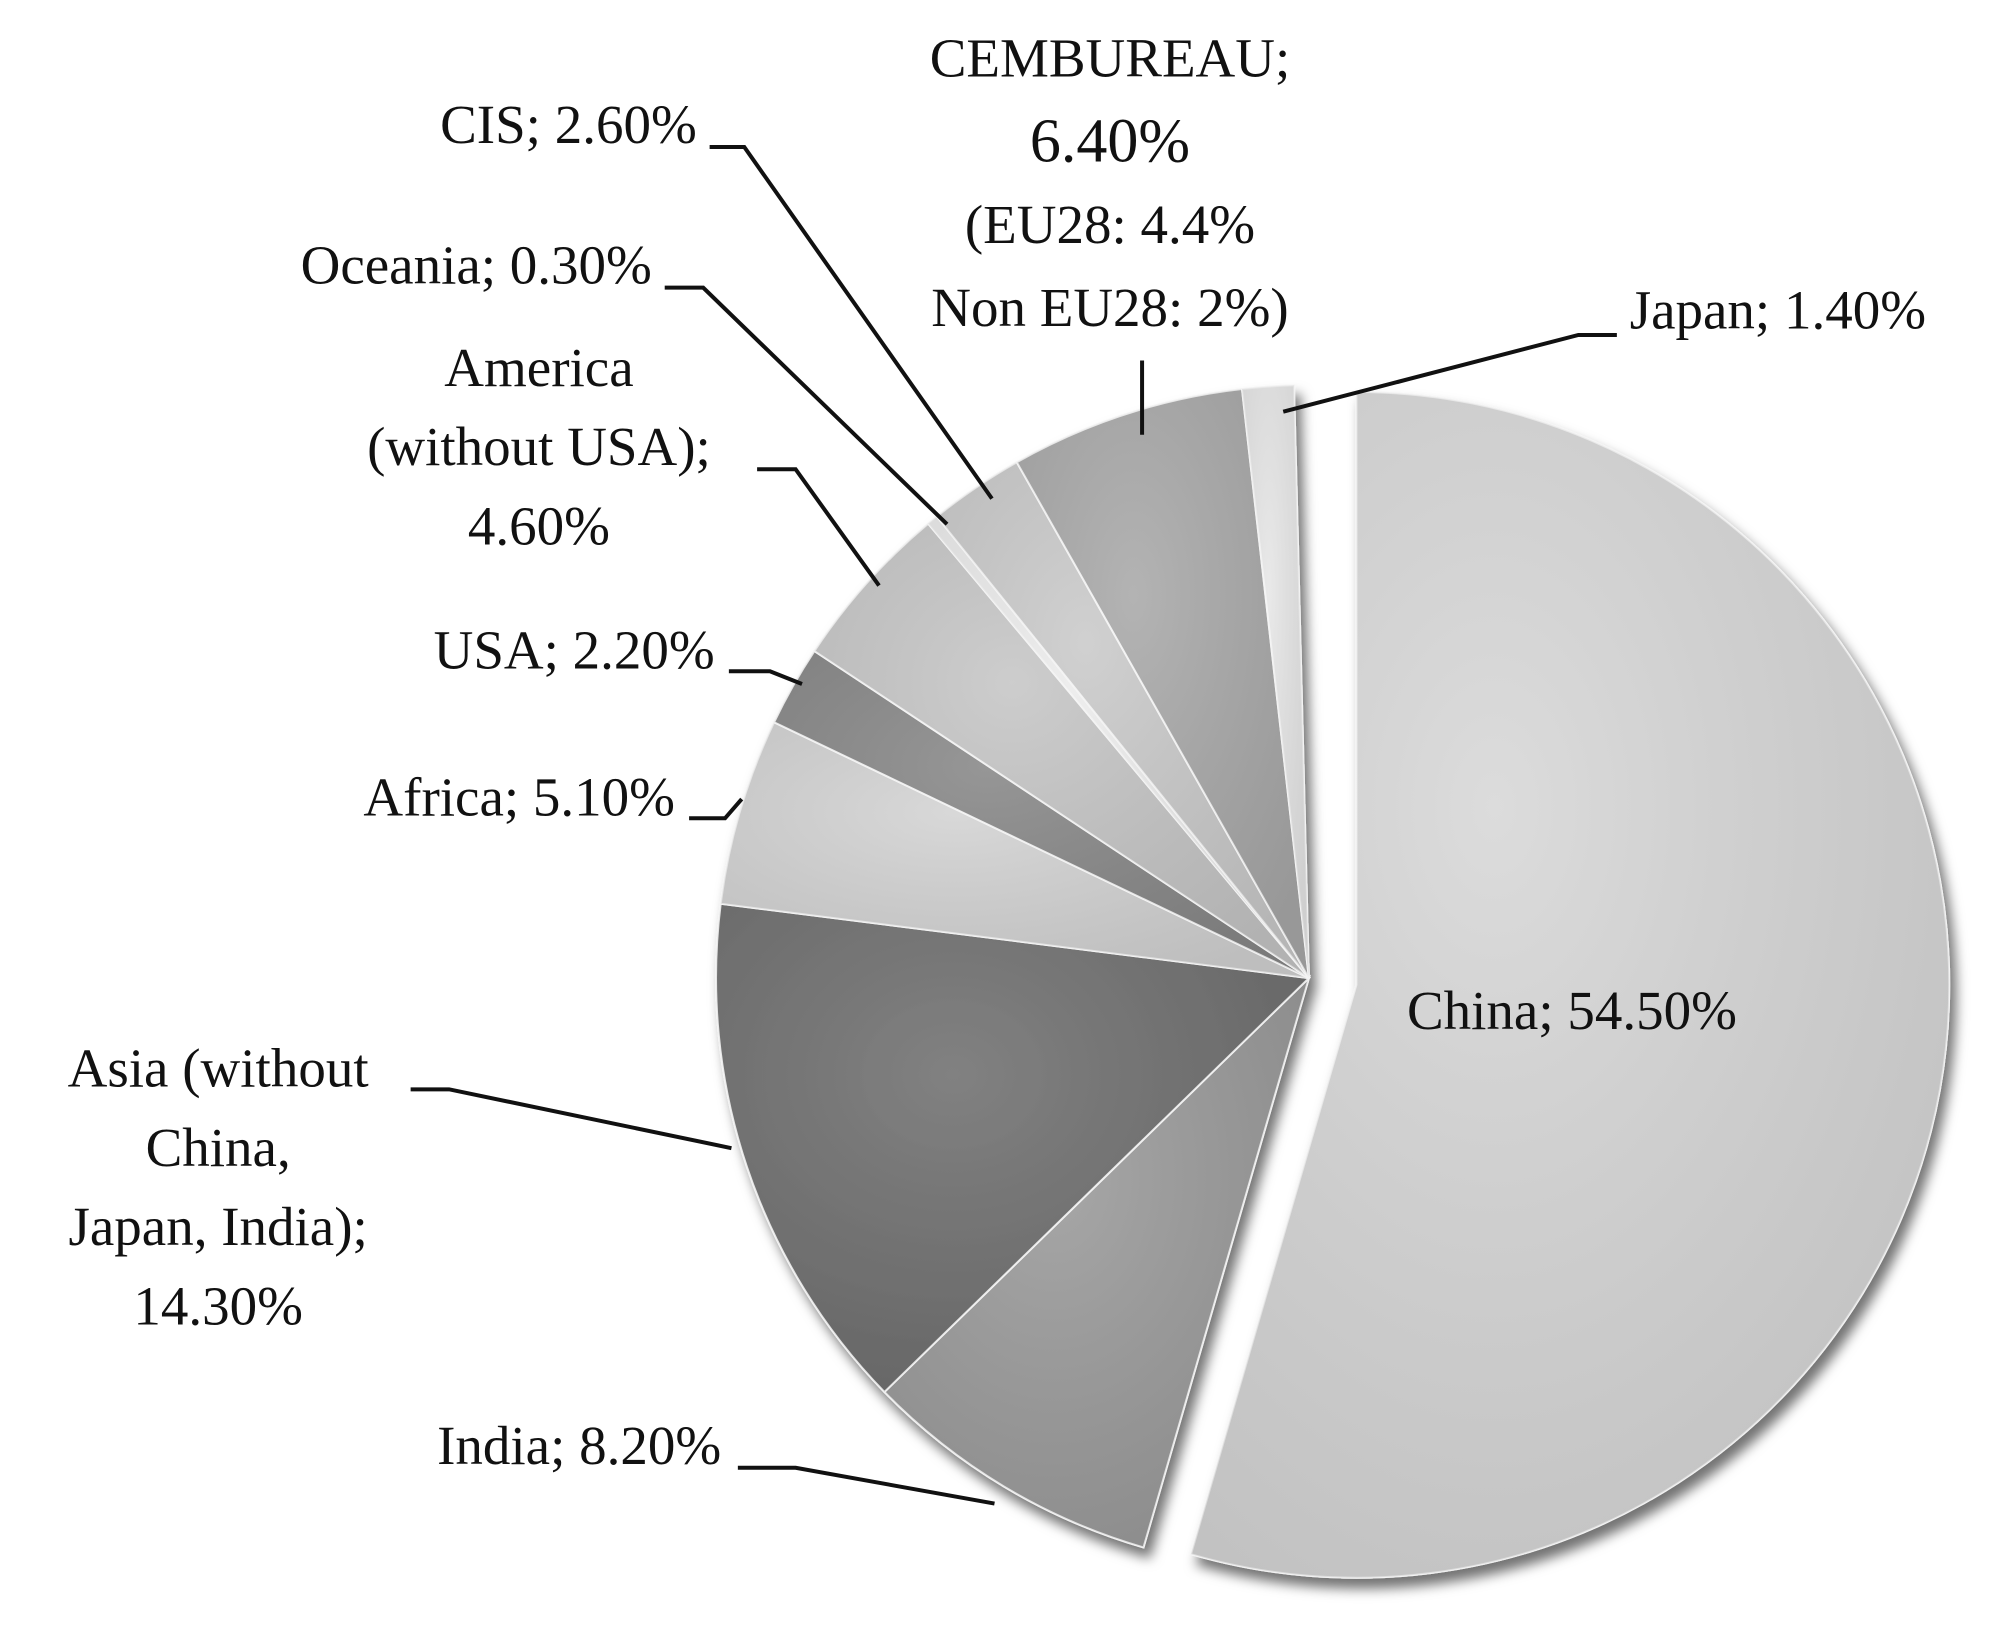 The image size is (1989, 1634). Describe the element at coordinates (519, 797) in the screenshot. I see `slice-label: Africa; 5.10%` at that location.